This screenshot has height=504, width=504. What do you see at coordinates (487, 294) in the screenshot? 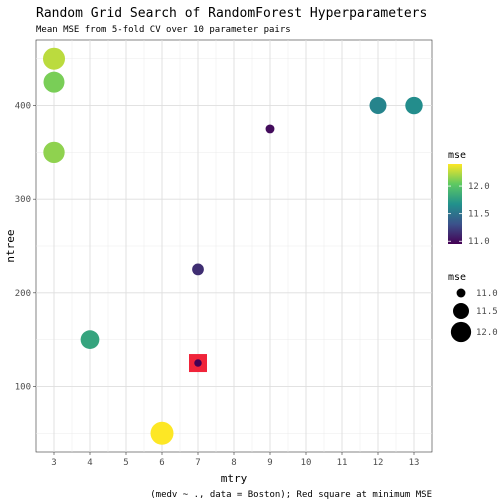
I see `size-legend-label: 11.0` at bounding box center [487, 294].